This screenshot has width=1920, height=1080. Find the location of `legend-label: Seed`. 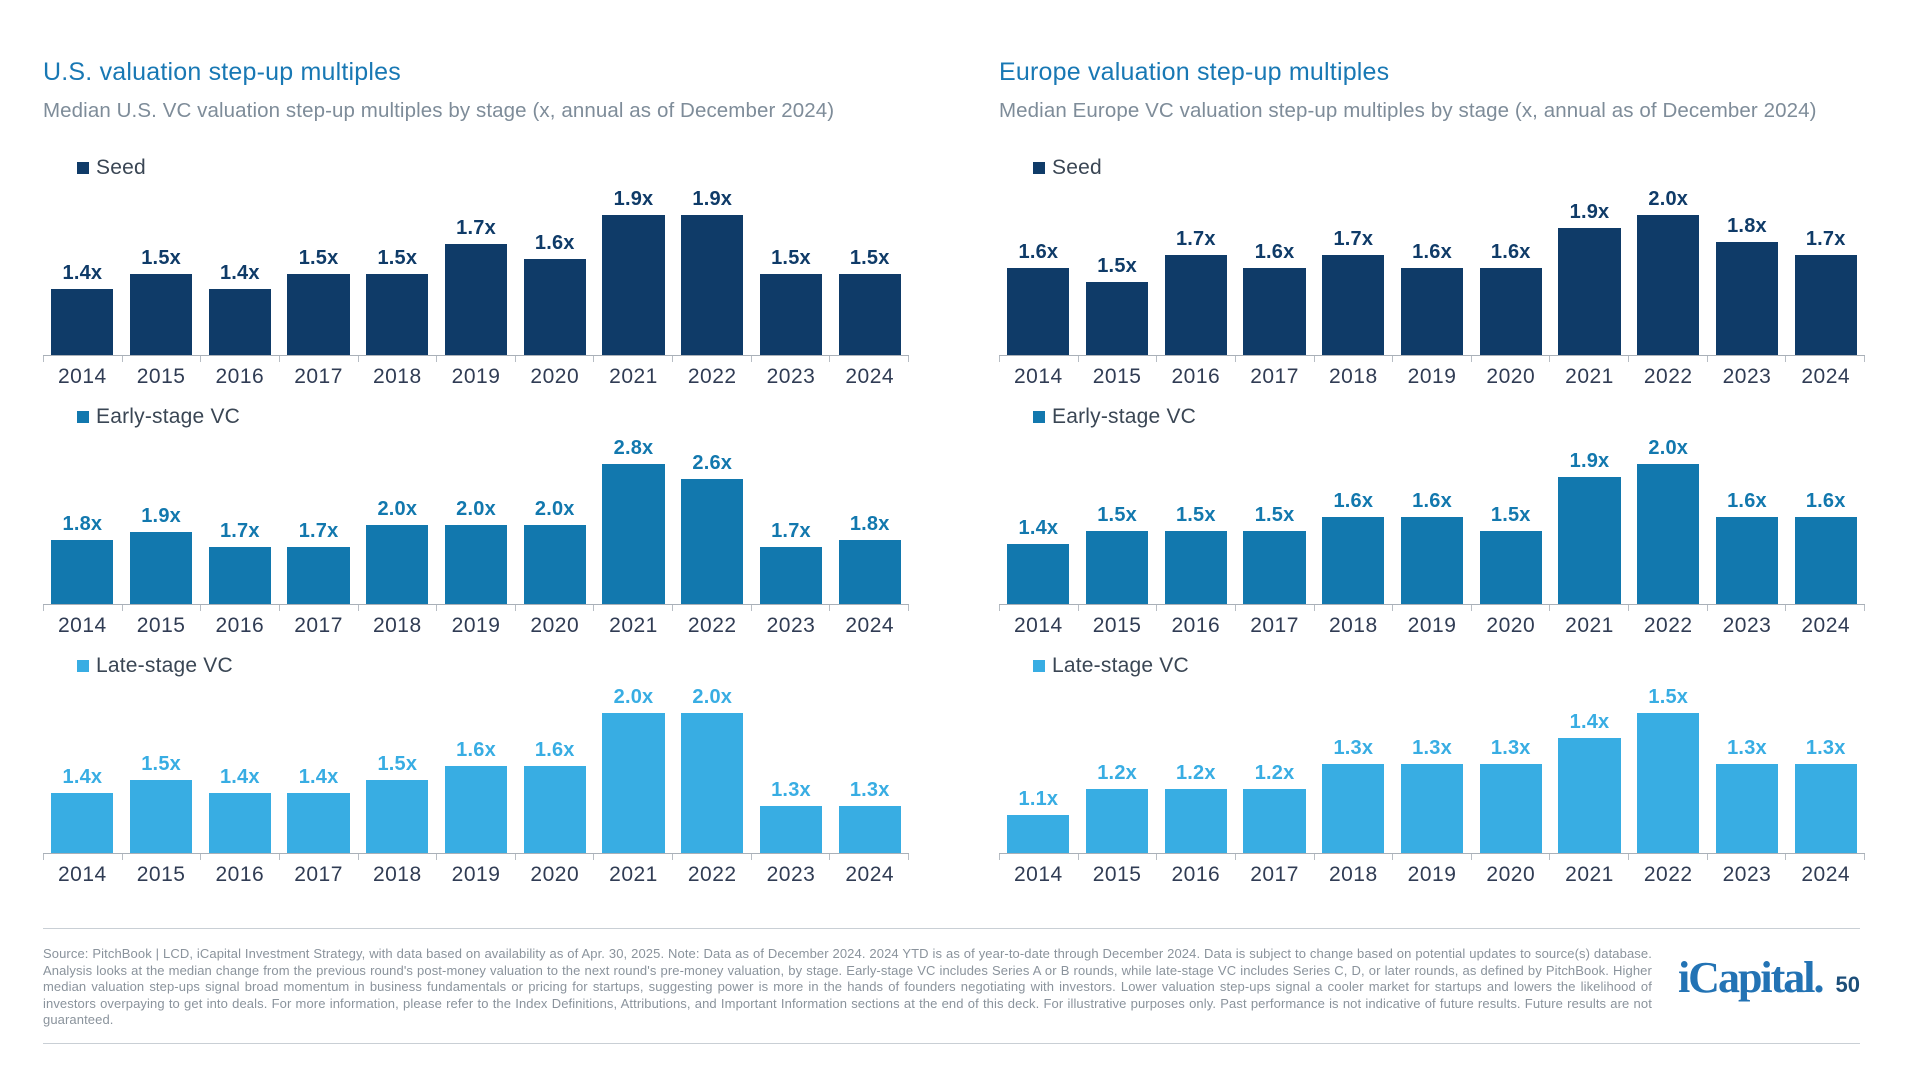

legend-label: Seed is located at coordinates (1077, 167).